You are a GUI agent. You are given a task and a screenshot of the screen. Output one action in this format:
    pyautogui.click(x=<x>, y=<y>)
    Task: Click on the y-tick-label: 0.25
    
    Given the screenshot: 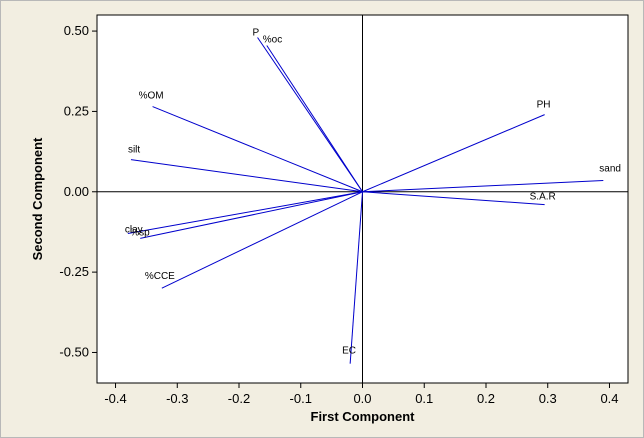 What is the action you would take?
    pyautogui.click(x=76, y=110)
    